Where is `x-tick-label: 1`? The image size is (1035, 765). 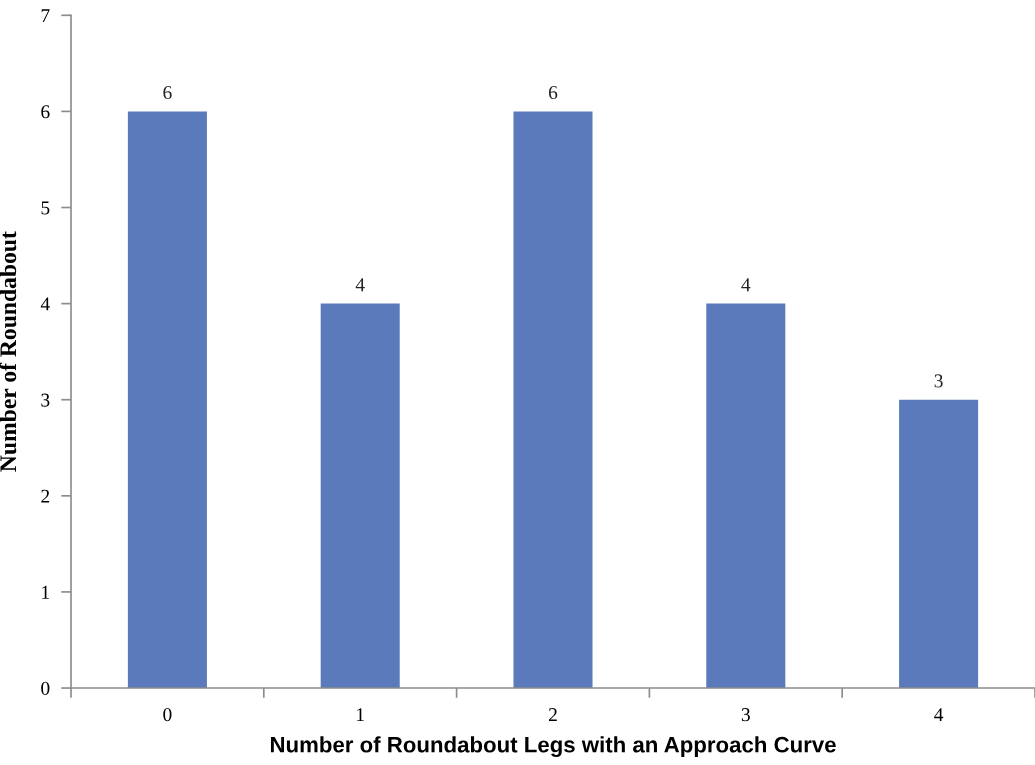
x-tick-label: 1 is located at coordinates (360, 714).